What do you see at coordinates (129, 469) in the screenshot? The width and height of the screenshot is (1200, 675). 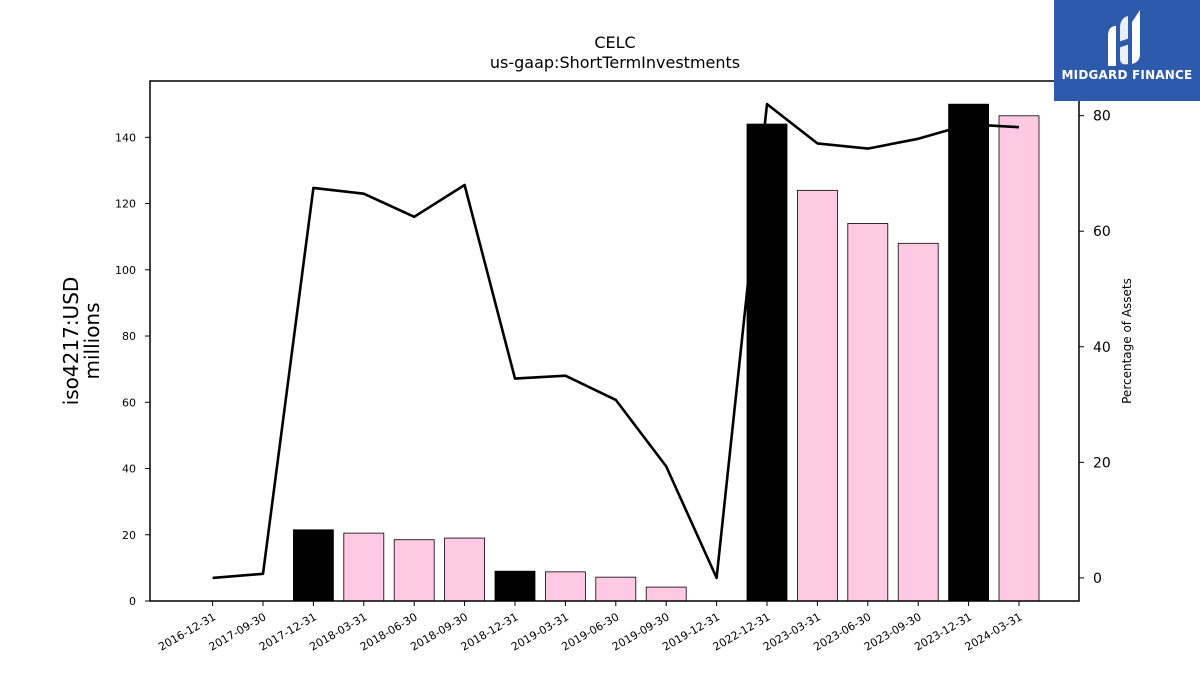 I see `y-tick-label: 40` at bounding box center [129, 469].